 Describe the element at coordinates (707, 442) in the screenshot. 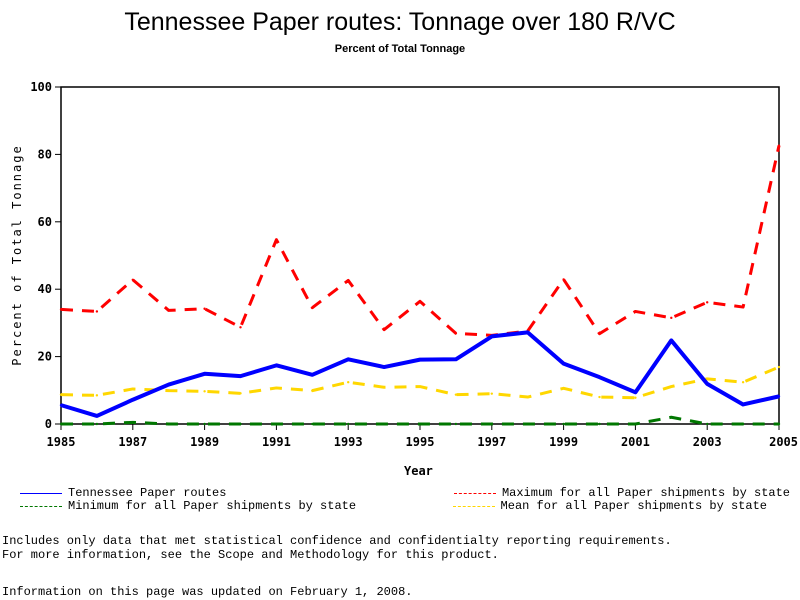

I see `x-tick-label: 2003` at that location.